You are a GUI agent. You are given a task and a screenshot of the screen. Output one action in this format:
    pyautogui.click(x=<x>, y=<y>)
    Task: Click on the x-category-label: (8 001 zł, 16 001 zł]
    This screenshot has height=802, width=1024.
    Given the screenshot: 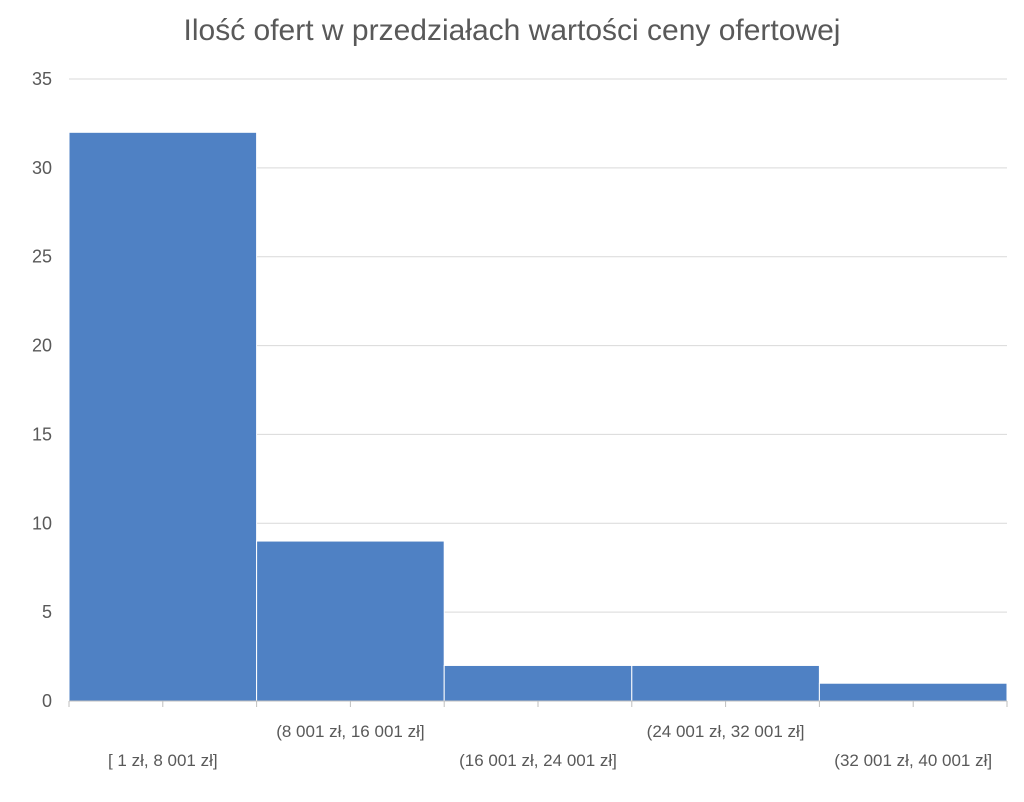 What is the action you would take?
    pyautogui.click(x=350, y=731)
    